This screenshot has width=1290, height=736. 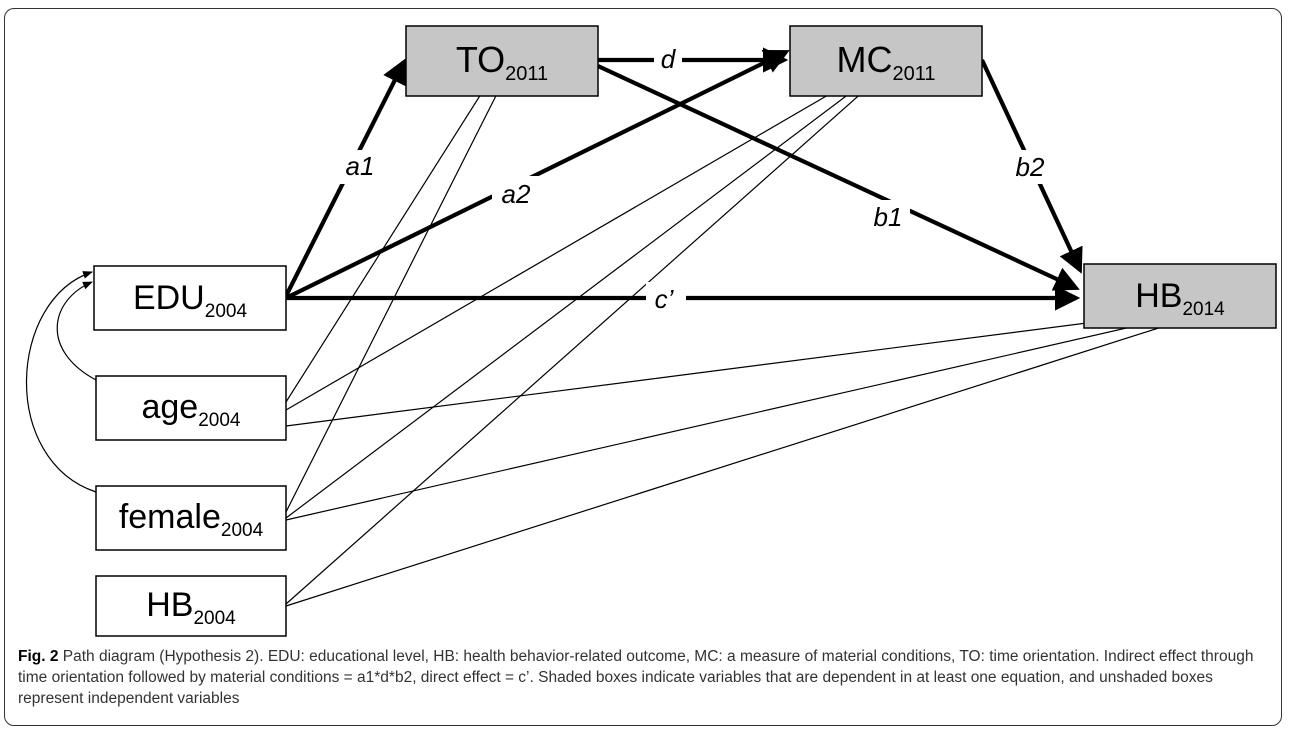 What do you see at coordinates (169, 605) in the screenshot?
I see `node-hb2004-name: HB` at bounding box center [169, 605].